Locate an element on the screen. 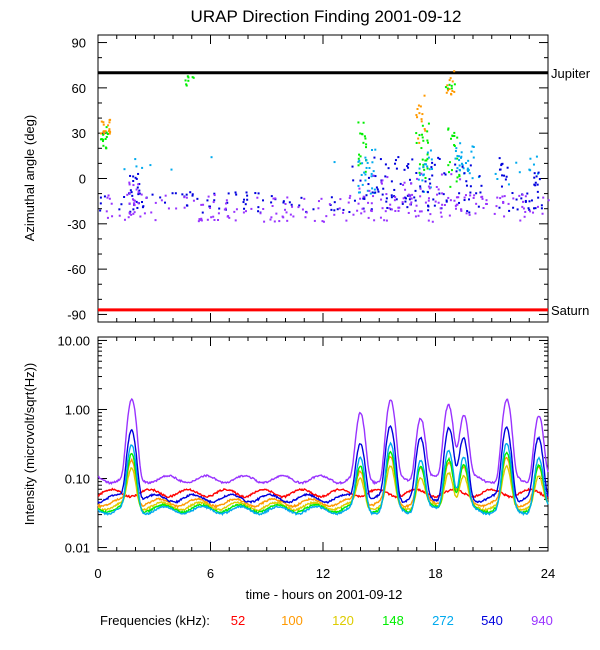 This screenshot has height=650, width=600. azimuth-tick-label: 0 is located at coordinates (82, 179).